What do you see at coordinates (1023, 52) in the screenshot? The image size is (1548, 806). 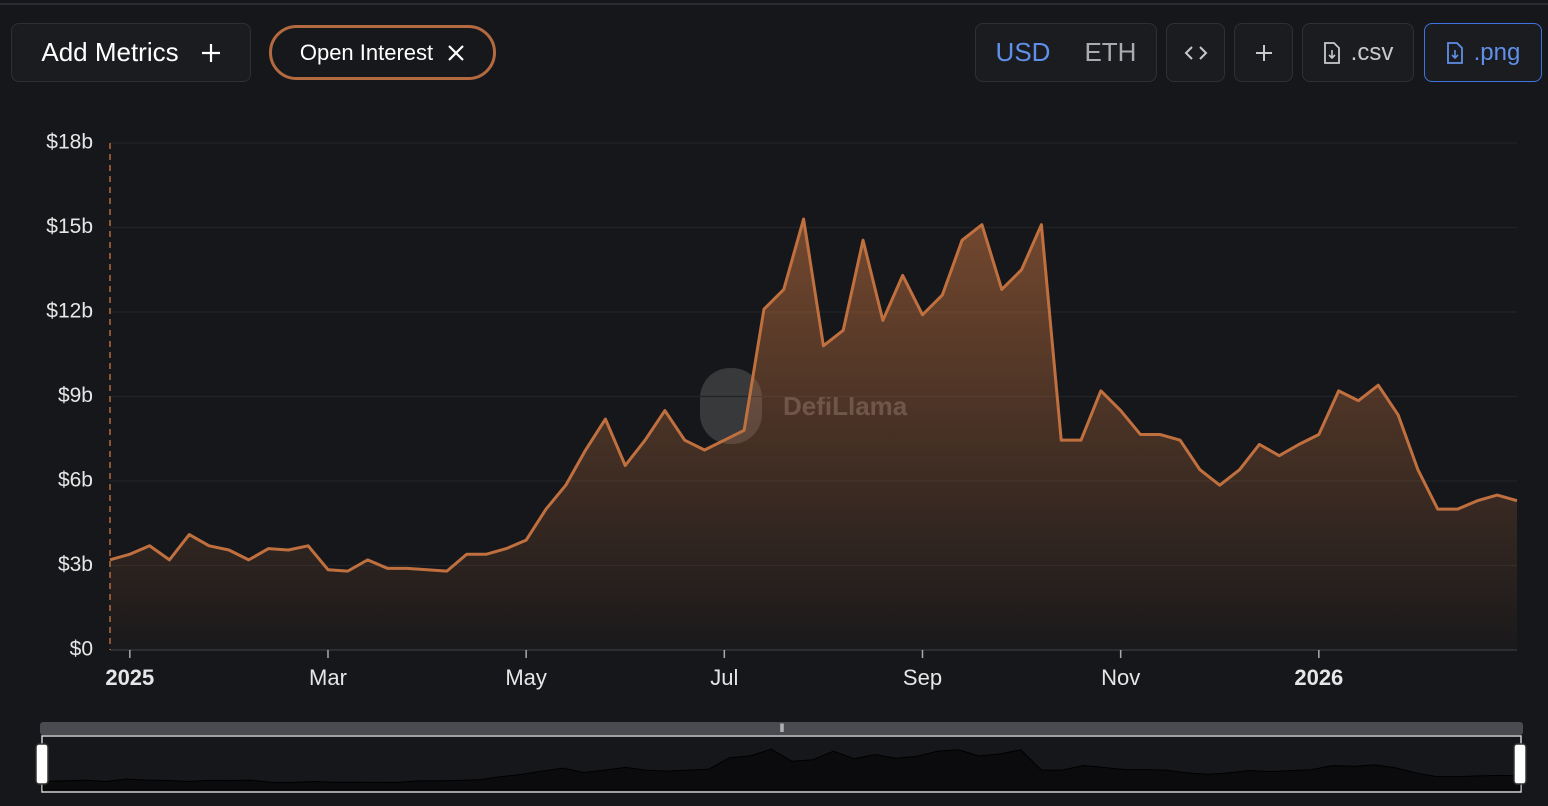 I see `currency-usd: USD` at bounding box center [1023, 52].